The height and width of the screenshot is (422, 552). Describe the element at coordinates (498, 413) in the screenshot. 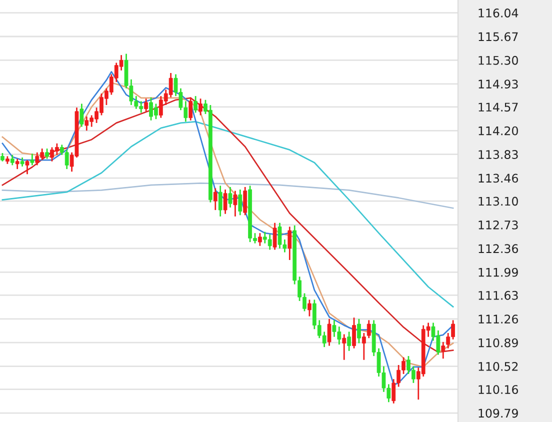

I see `y-tick-label: 109.79` at that location.